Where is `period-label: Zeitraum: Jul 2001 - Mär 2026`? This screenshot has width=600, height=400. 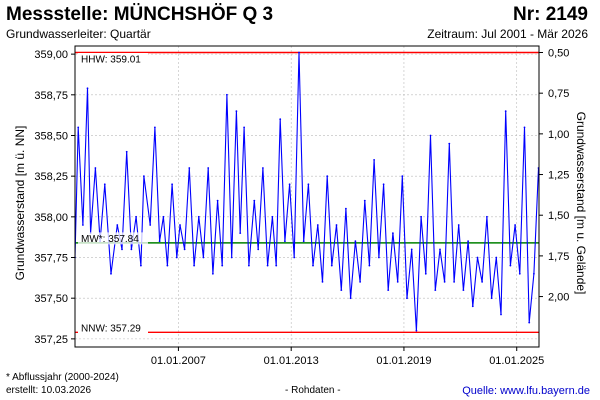
period-label: Zeitraum: Jul 2001 - Mär 2026 is located at coordinates (507, 34).